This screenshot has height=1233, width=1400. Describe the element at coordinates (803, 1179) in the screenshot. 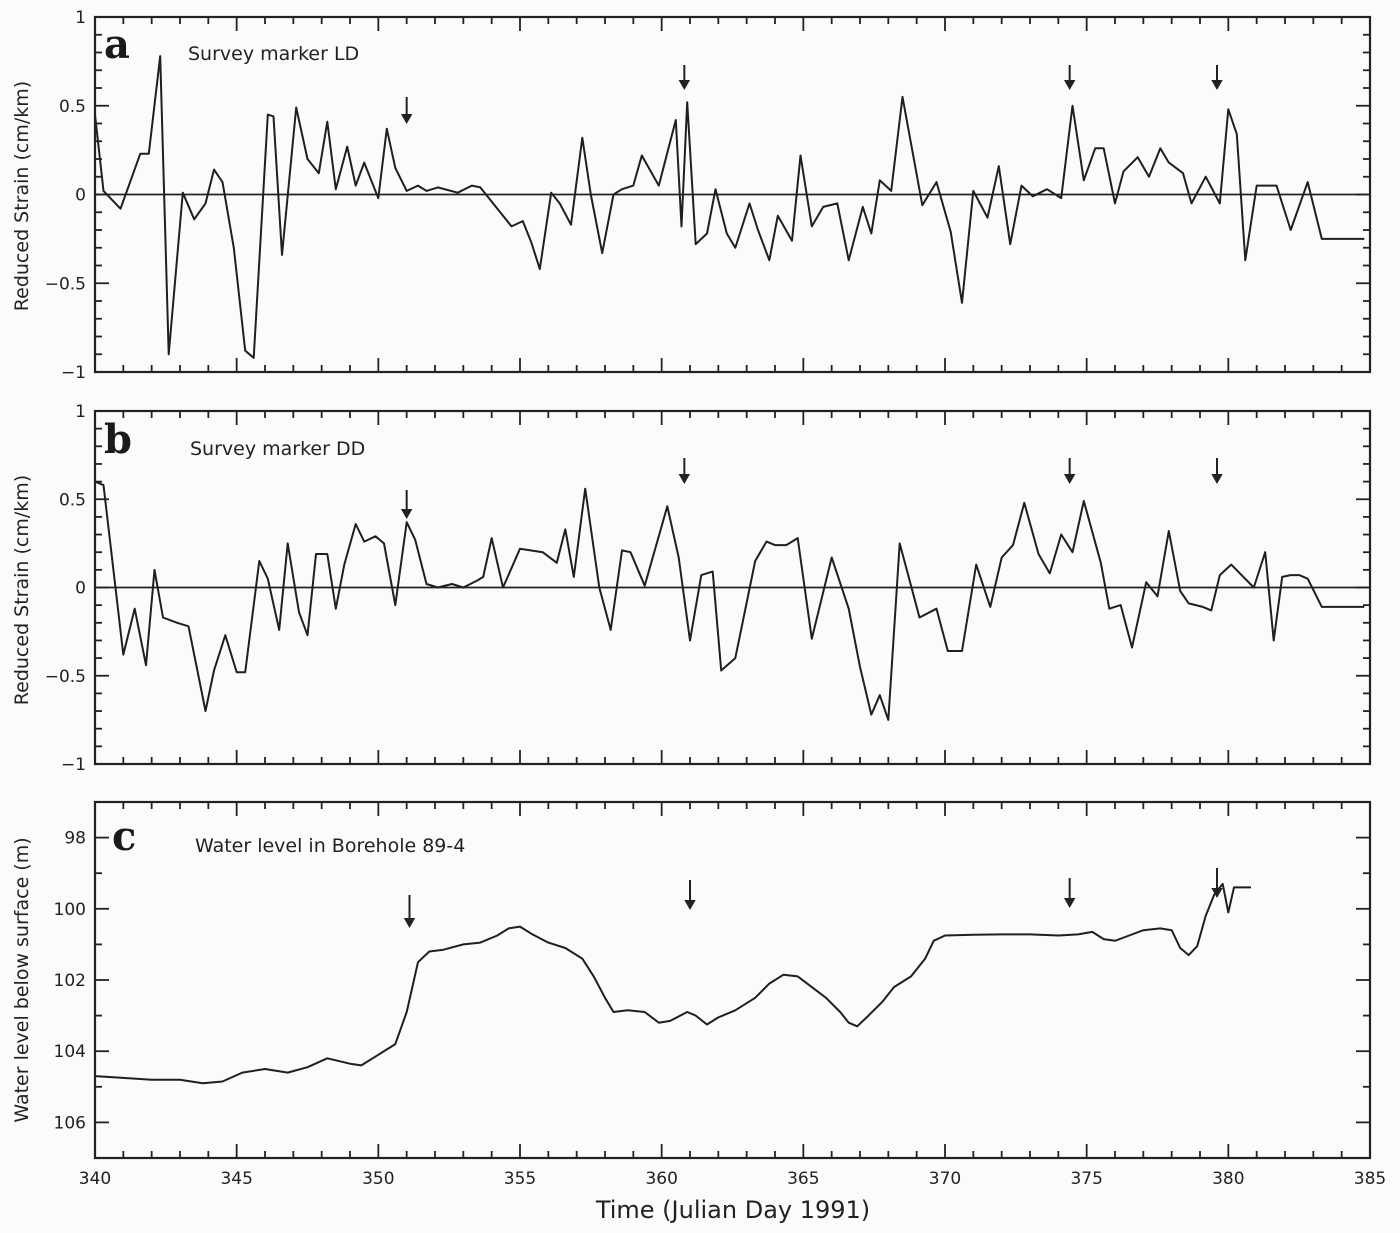

I see `x-tick-label: 365` at that location.